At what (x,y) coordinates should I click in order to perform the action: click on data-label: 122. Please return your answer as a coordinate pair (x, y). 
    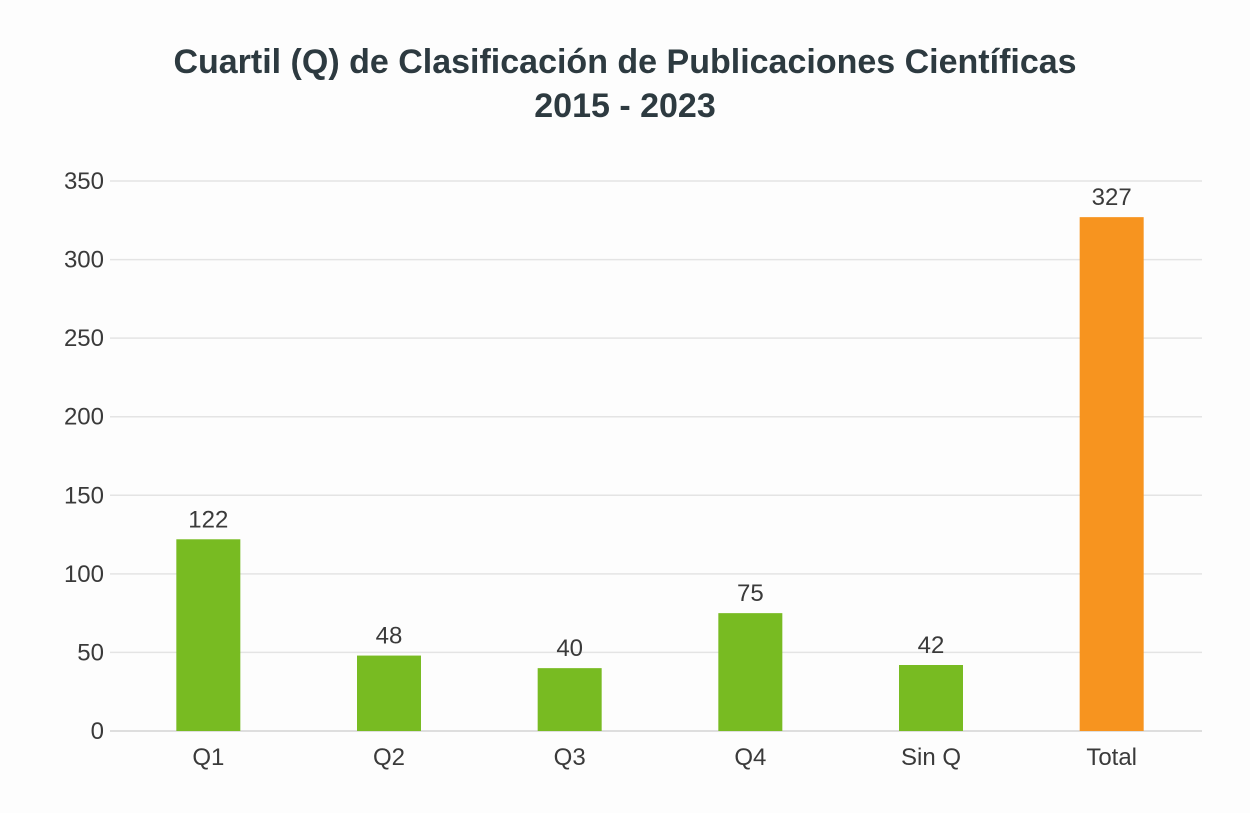
    Looking at the image, I should click on (208, 519).